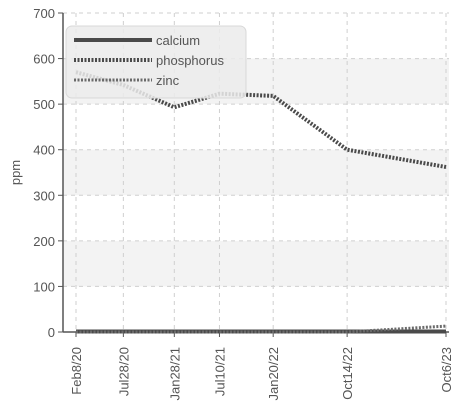 This screenshot has width=454, height=409. What do you see at coordinates (44, 286) in the screenshot?
I see `y-tick-label: 100` at bounding box center [44, 286].